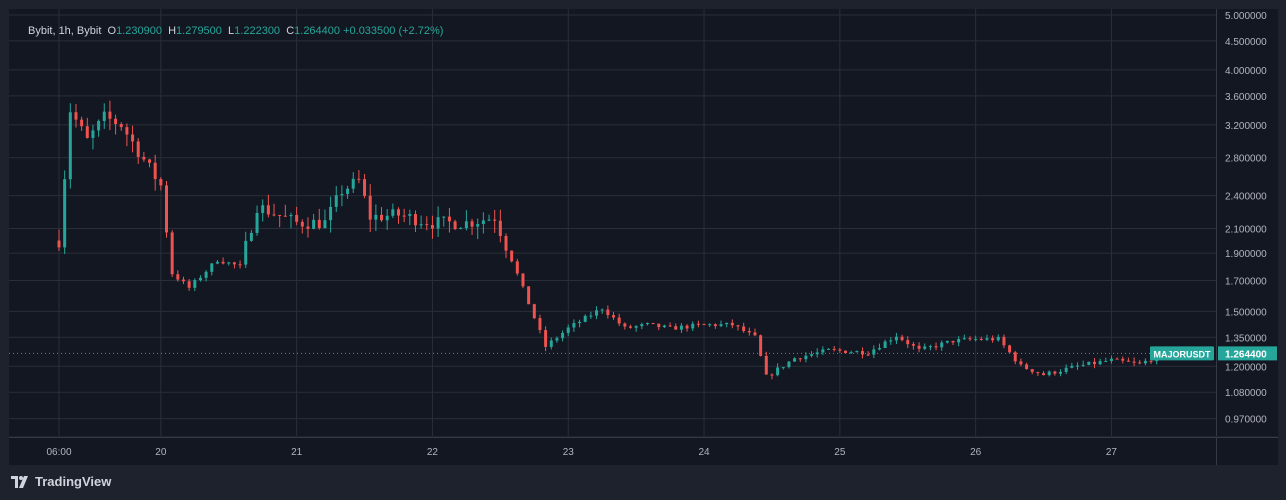  I want to click on time-tick-label: 06:00, so click(58, 452).